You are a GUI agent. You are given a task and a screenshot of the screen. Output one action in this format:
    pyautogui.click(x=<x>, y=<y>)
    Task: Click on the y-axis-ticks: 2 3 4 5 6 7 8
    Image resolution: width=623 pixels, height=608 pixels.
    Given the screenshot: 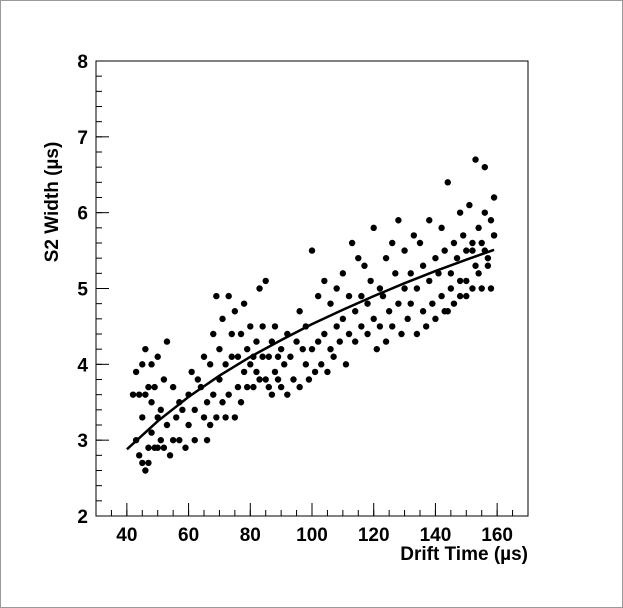 What is the action you would take?
    pyautogui.click(x=93, y=290)
    